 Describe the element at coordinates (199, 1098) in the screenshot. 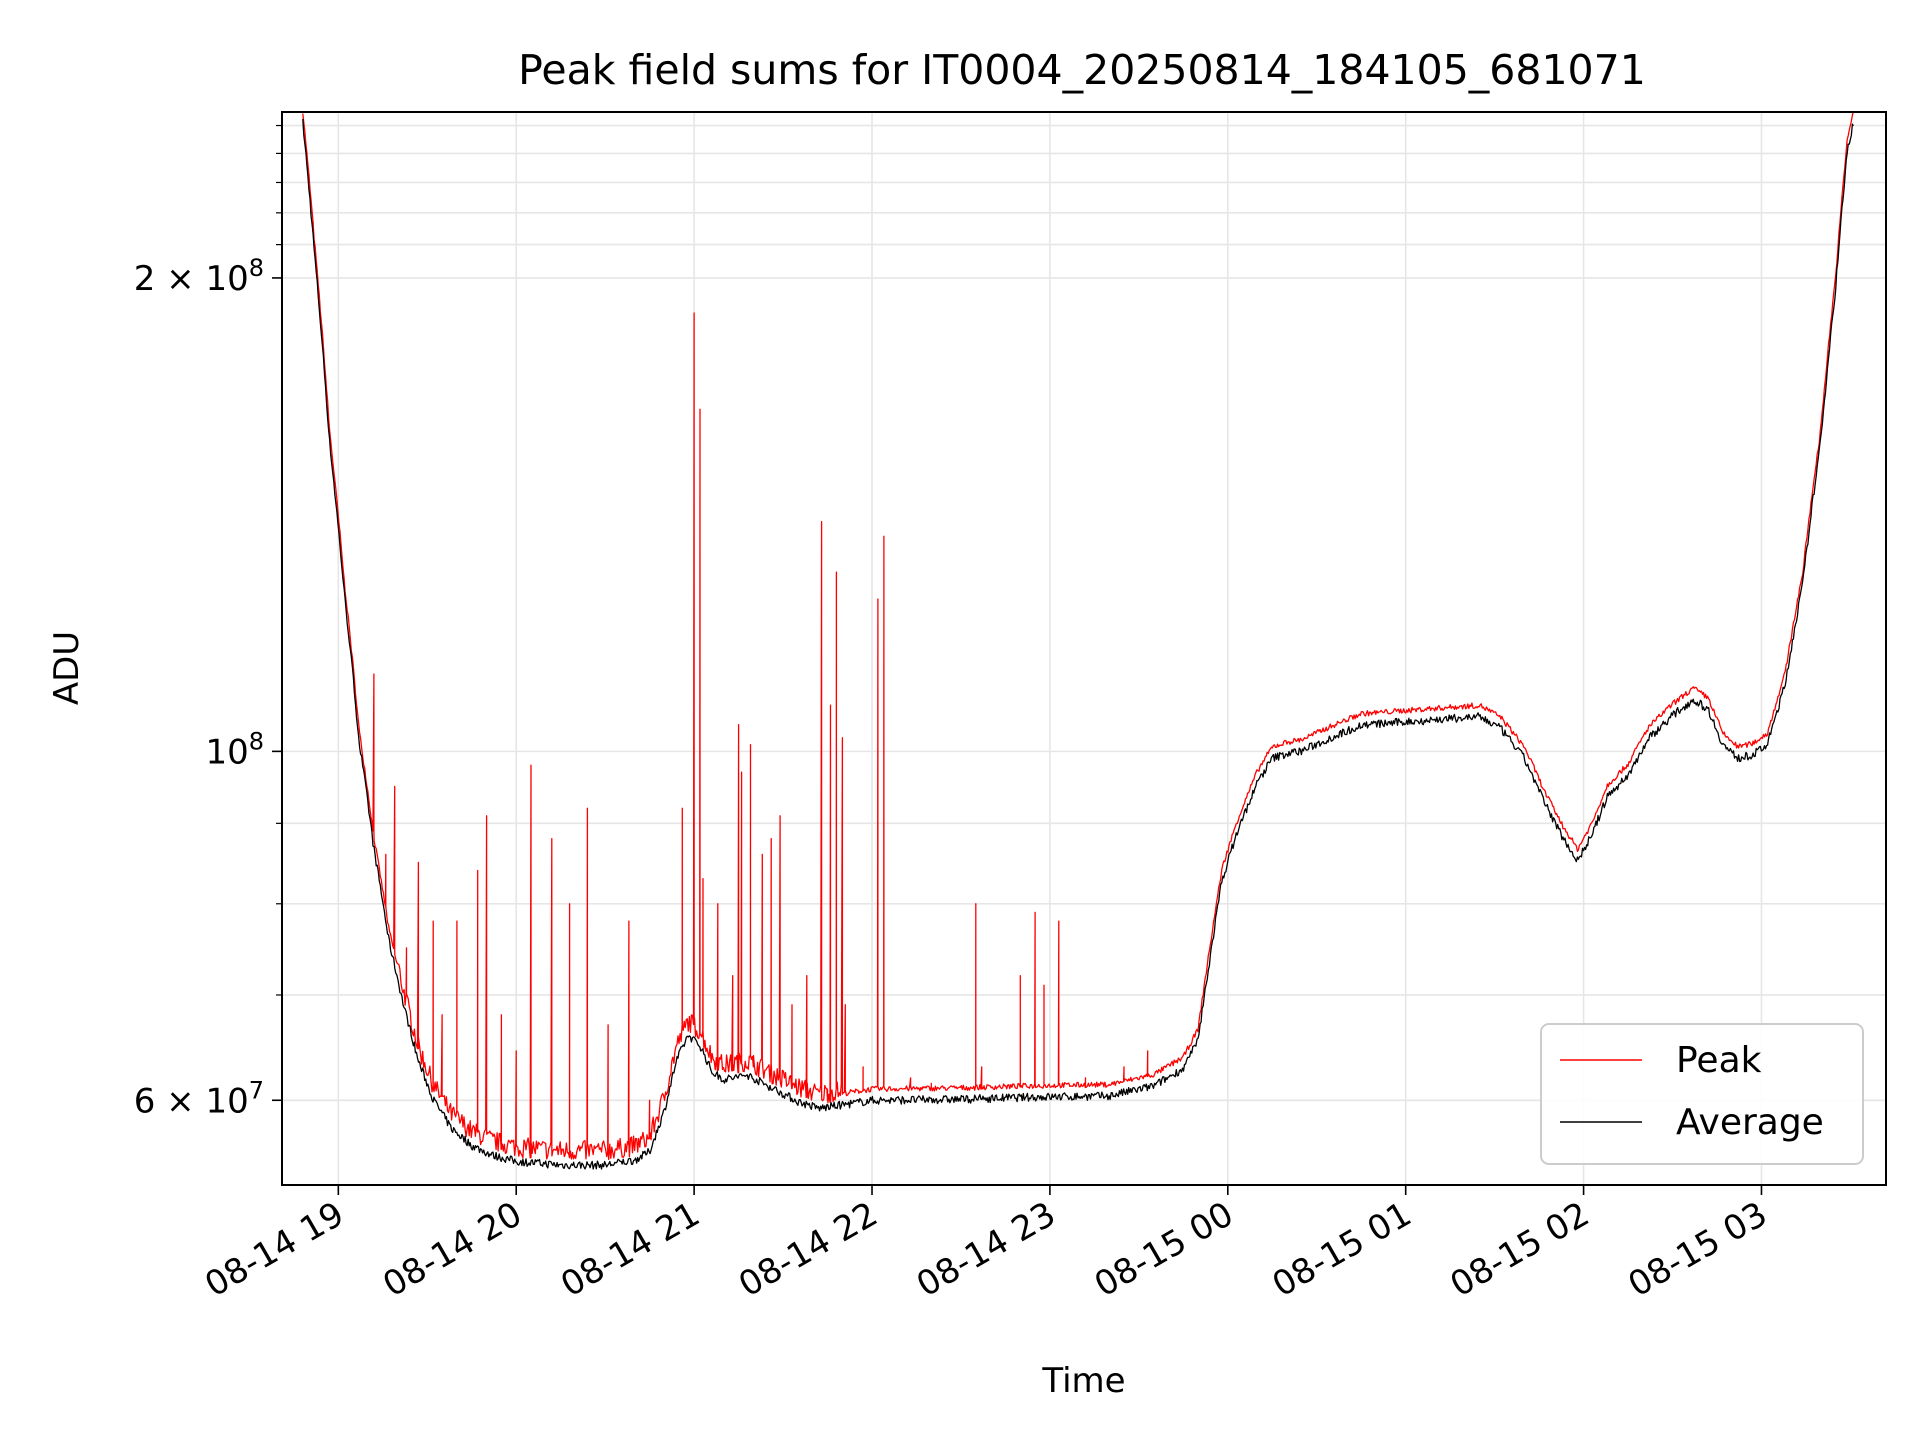

I see `y-tick-label: 6 × 107` at that location.